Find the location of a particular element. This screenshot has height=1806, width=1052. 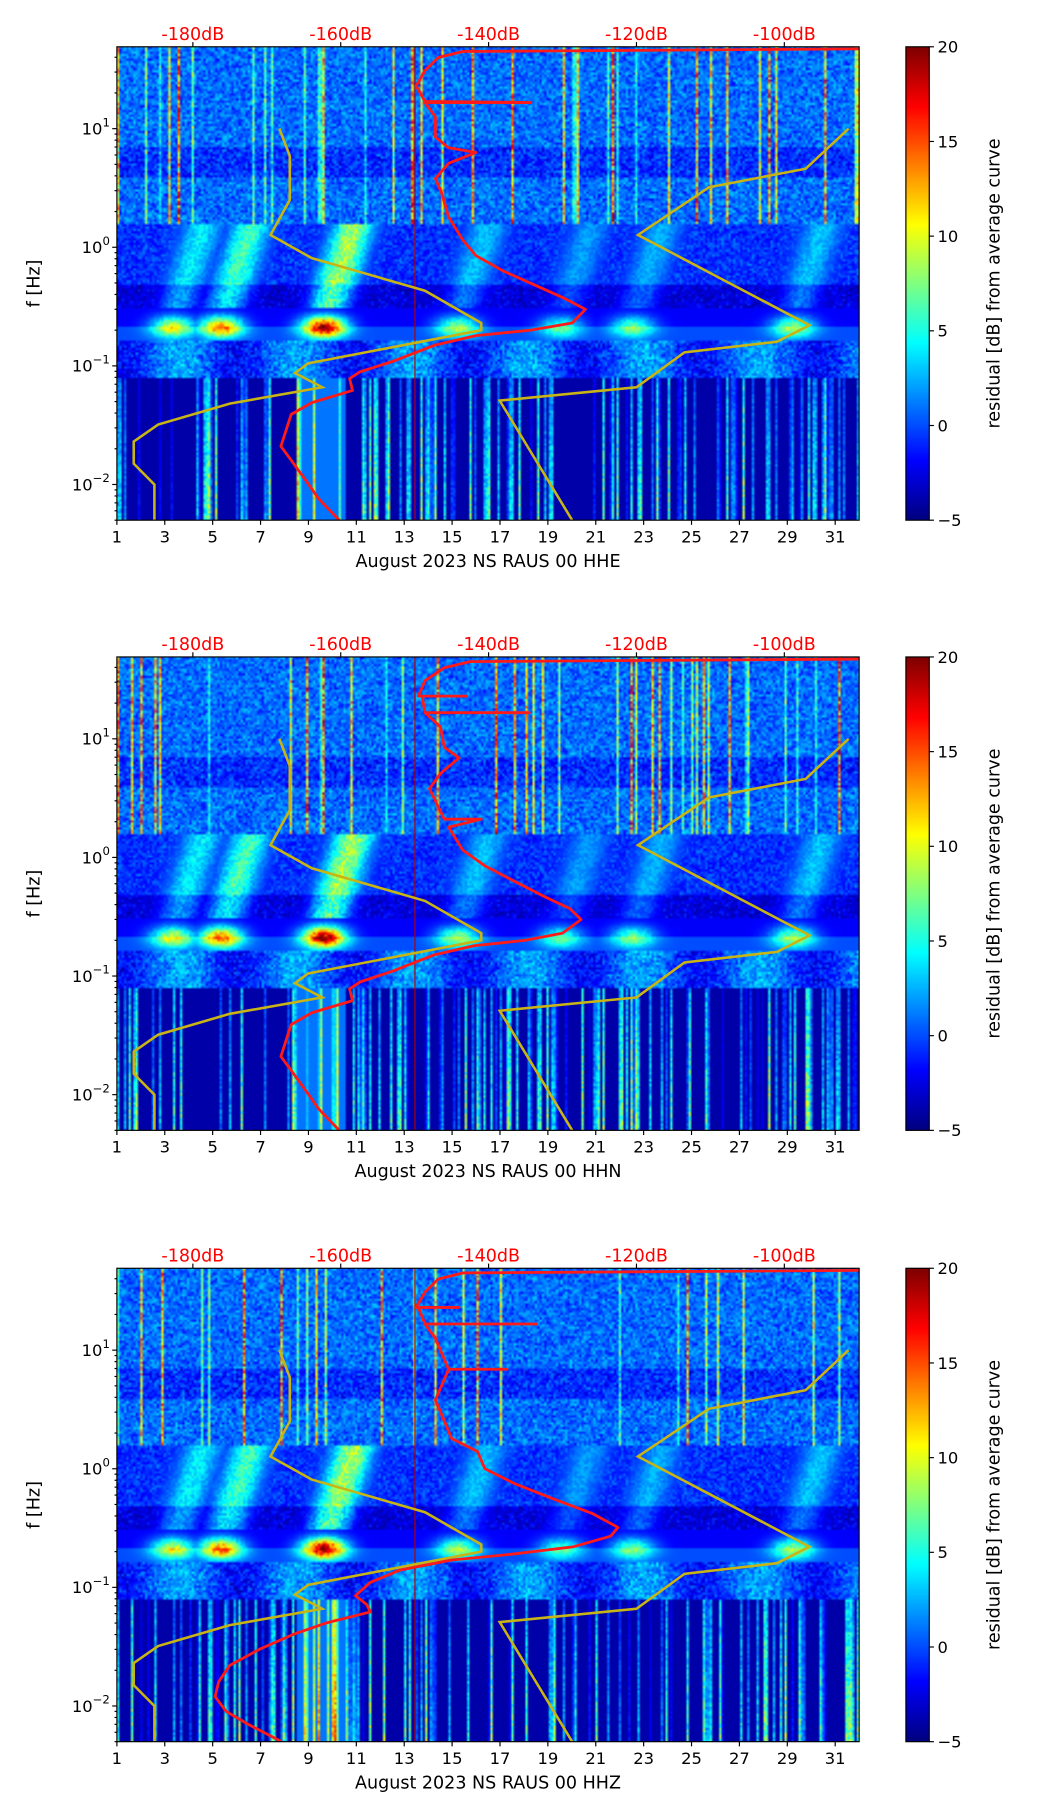

top-tick-label: -120dB is located at coordinates (636, 645).